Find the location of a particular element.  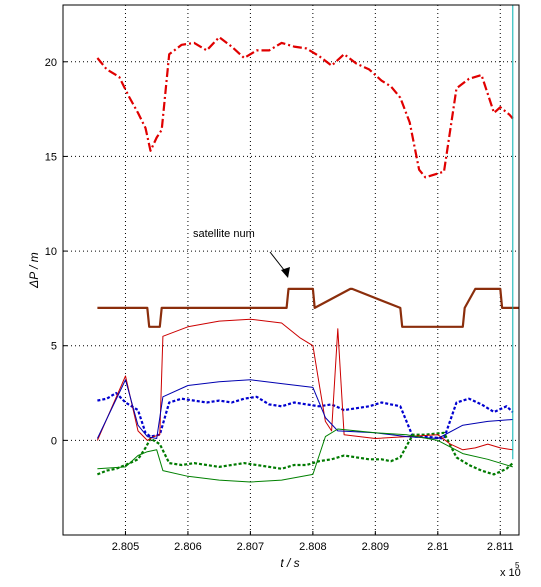

annotation-label: satellite num is located at coordinates (224, 234).